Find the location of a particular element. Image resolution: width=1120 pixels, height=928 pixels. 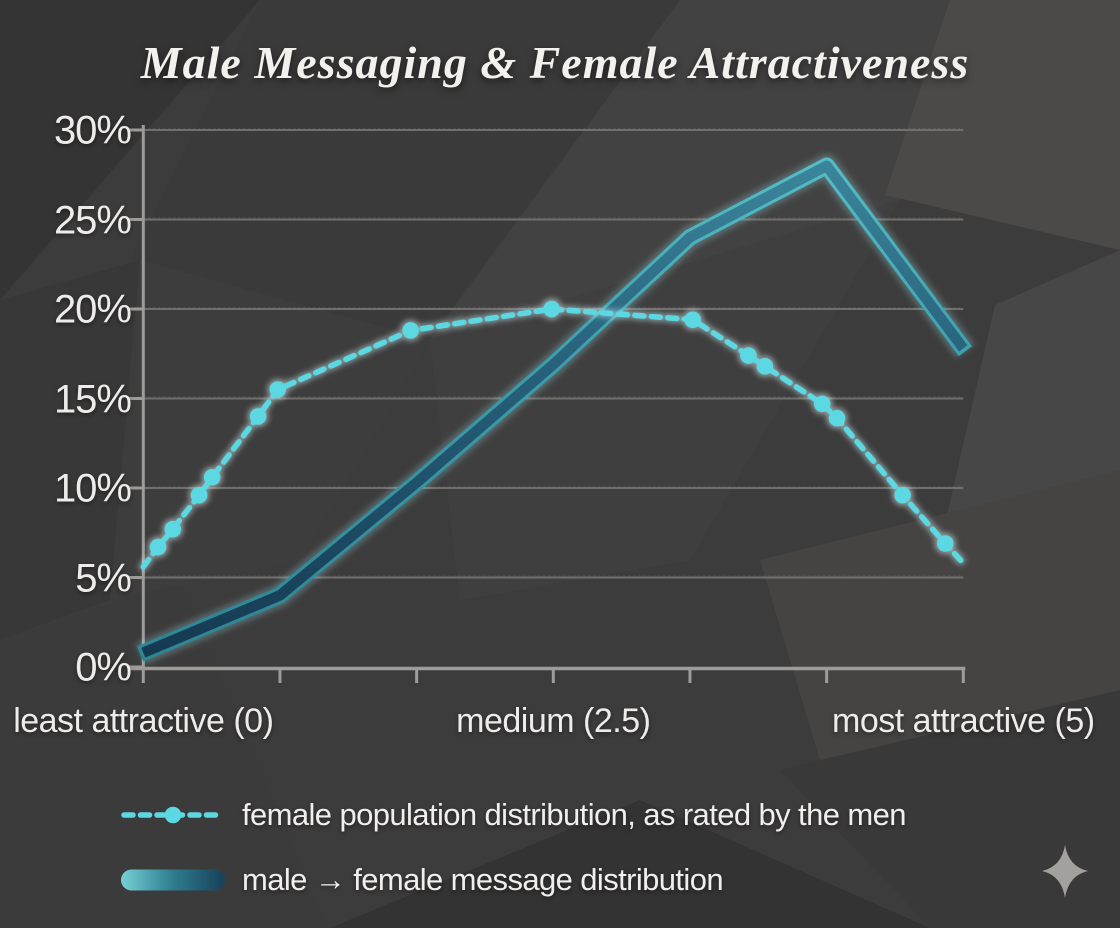

legend-item-message-distribution: male → female message distribution is located at coordinates (422, 880).